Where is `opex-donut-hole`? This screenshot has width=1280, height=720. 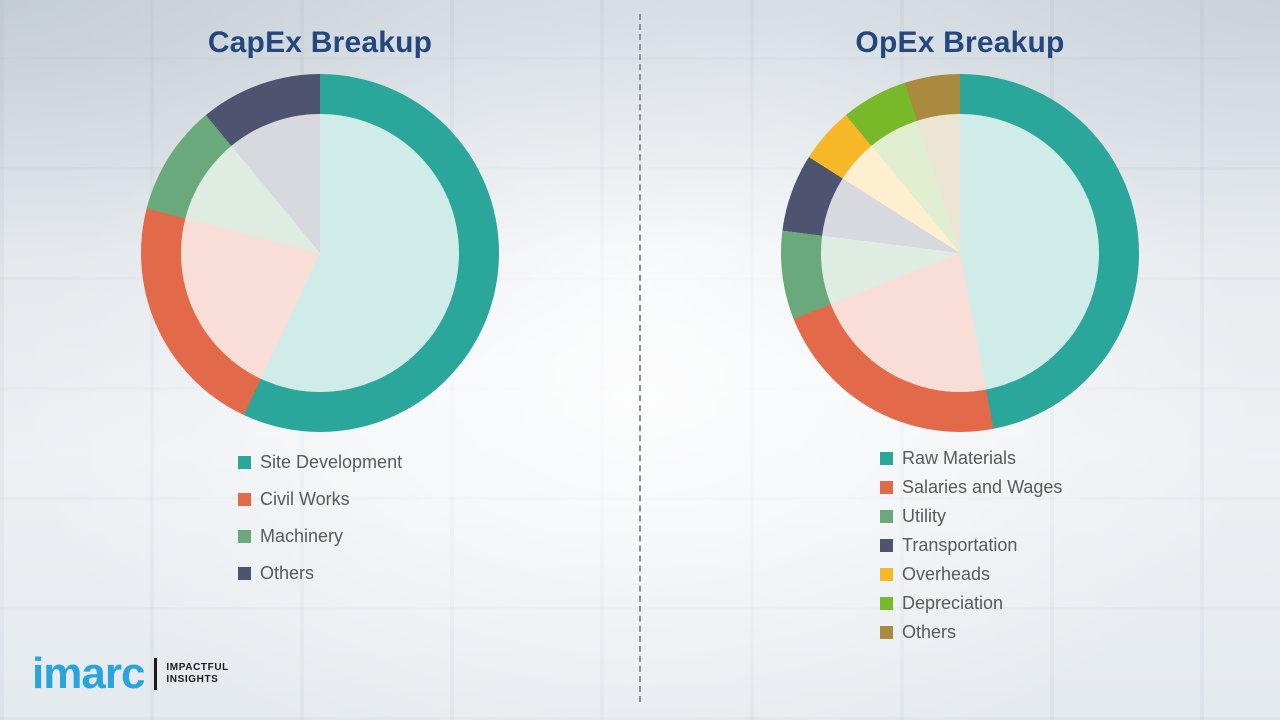 opex-donut-hole is located at coordinates (960, 253).